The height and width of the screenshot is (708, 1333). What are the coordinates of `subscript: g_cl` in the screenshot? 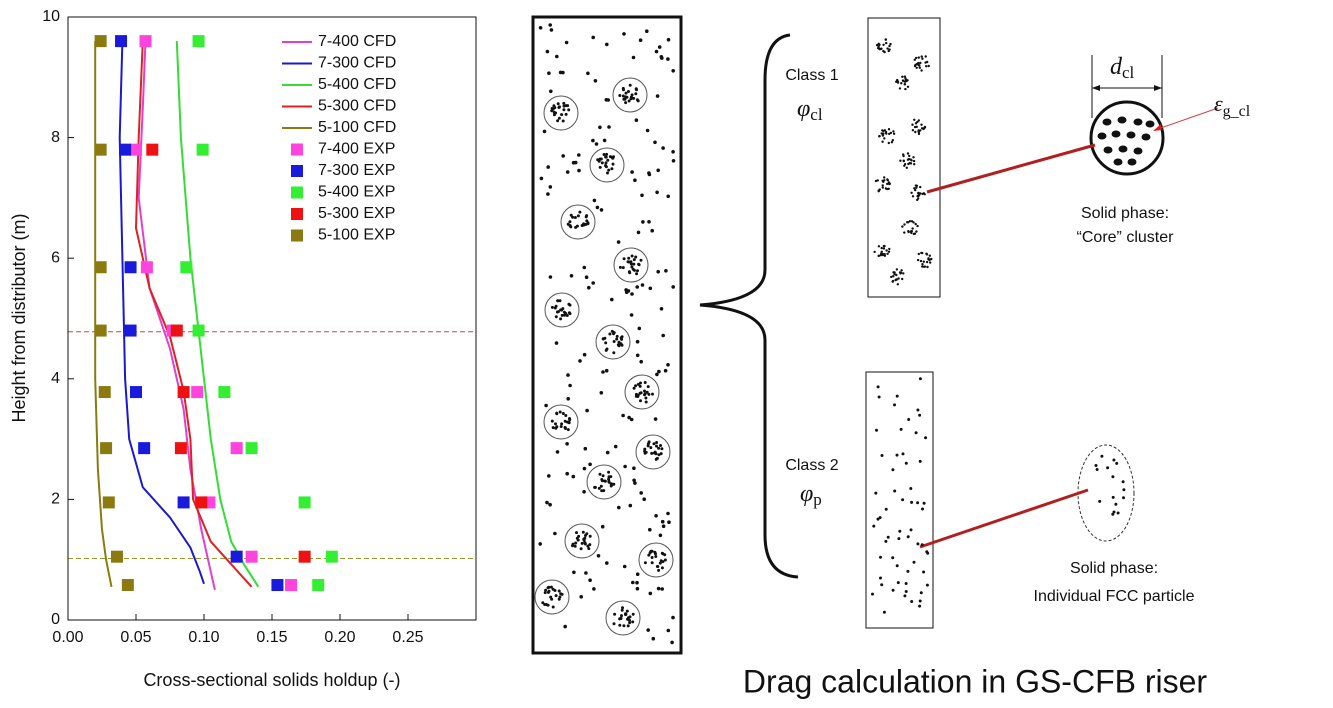 It's located at (1237, 111).